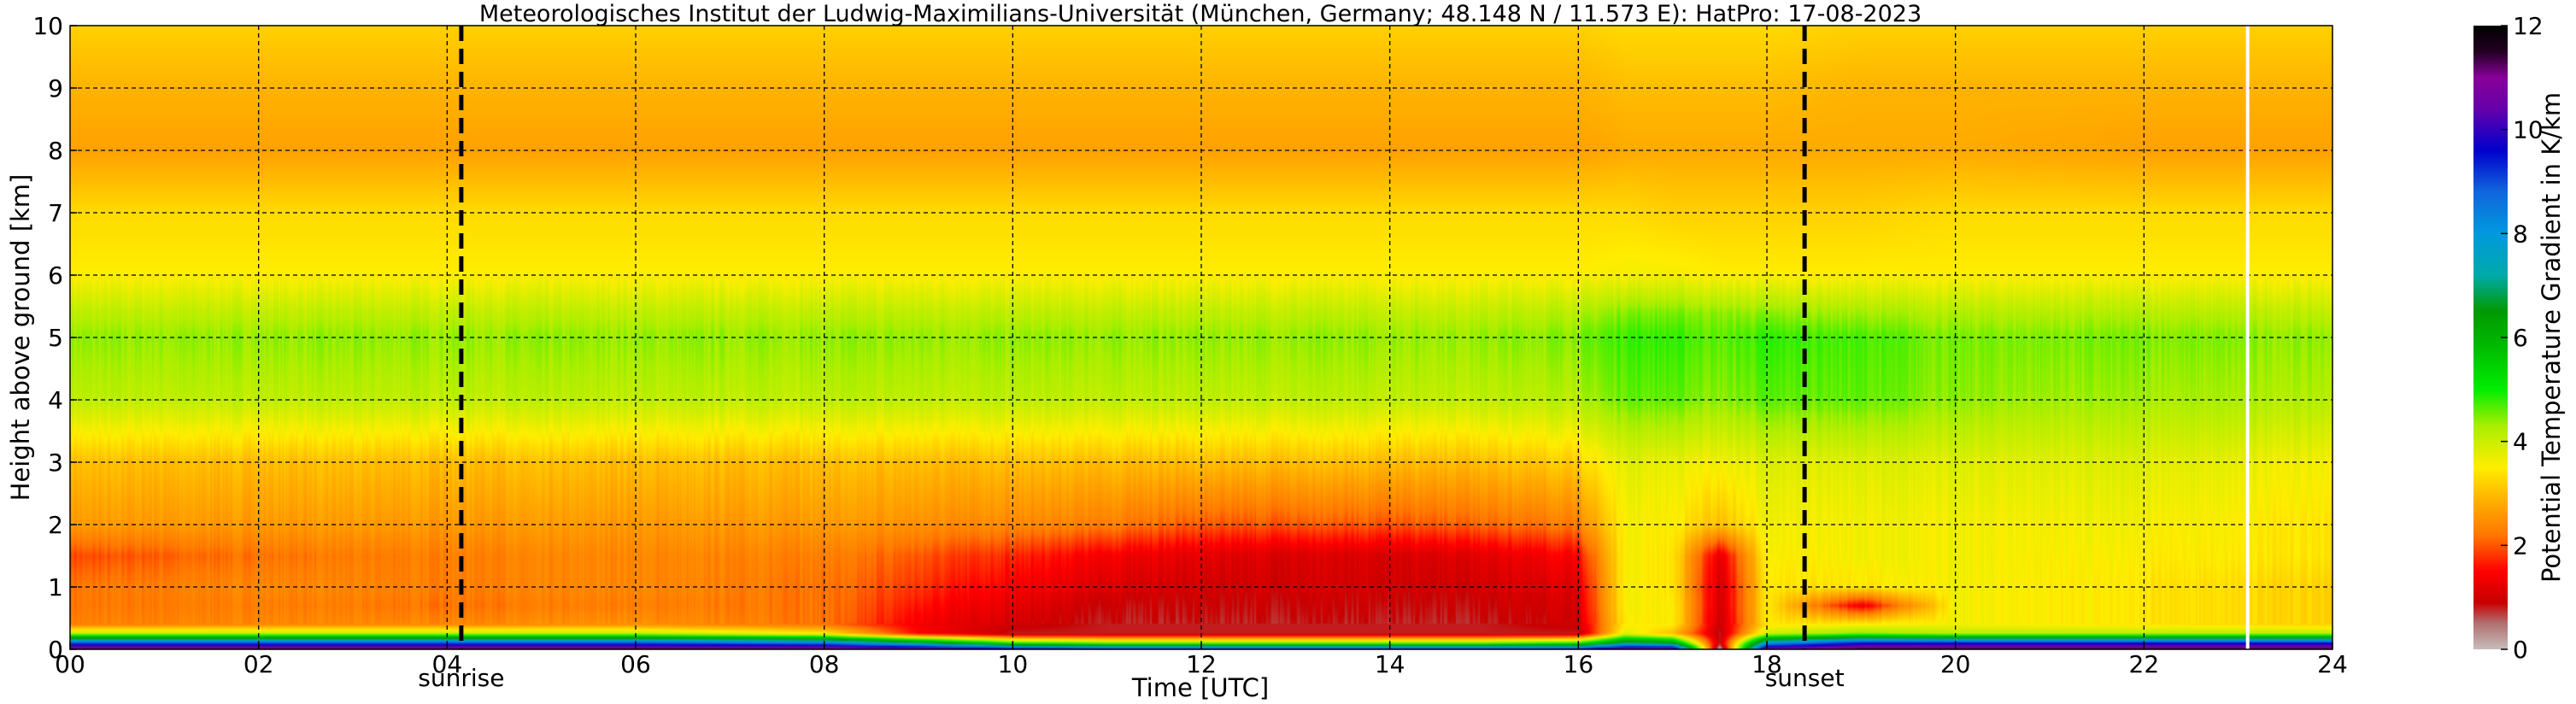 The image size is (2576, 704). I want to click on colorbar-tick-label: 10, so click(2528, 130).